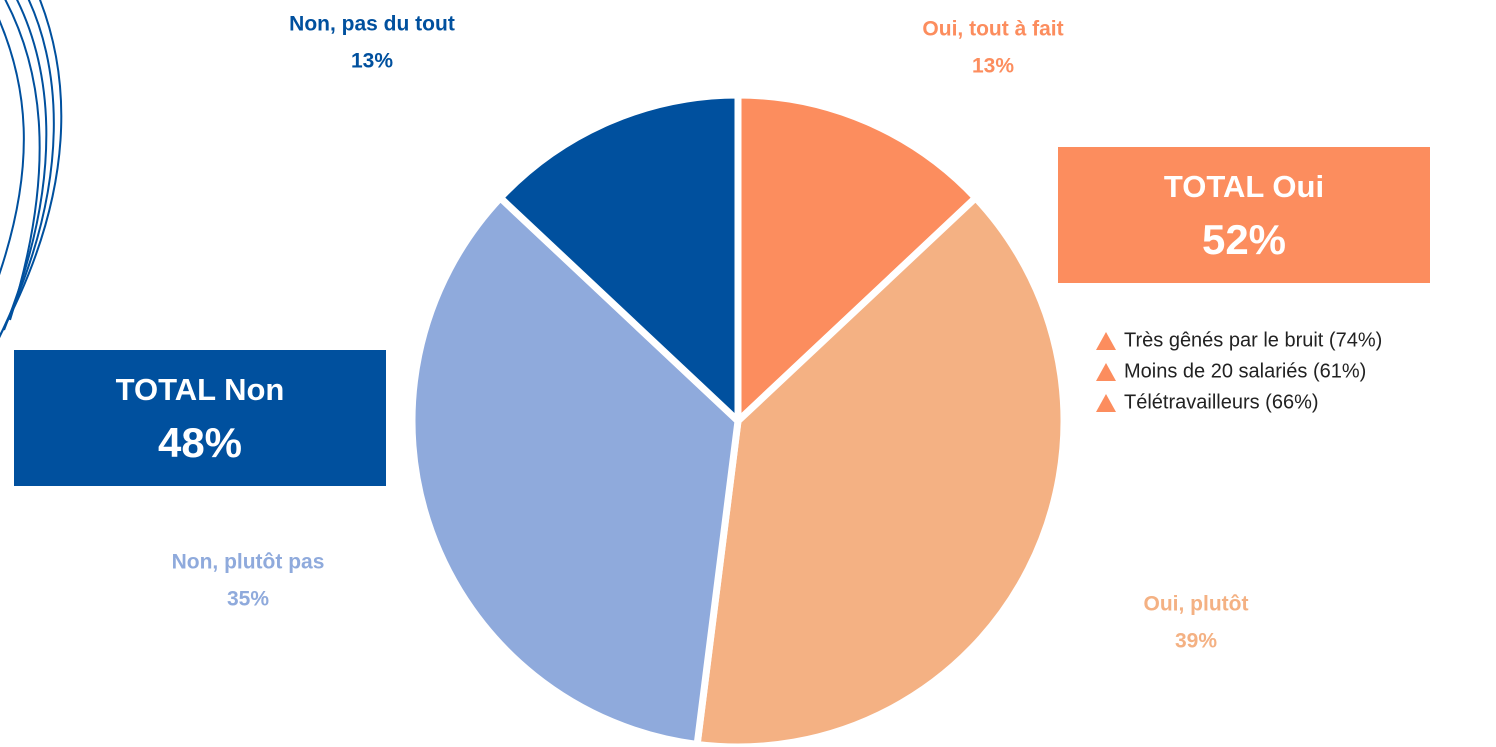  I want to click on note: Télétravailleurs (66%), so click(1221, 402).